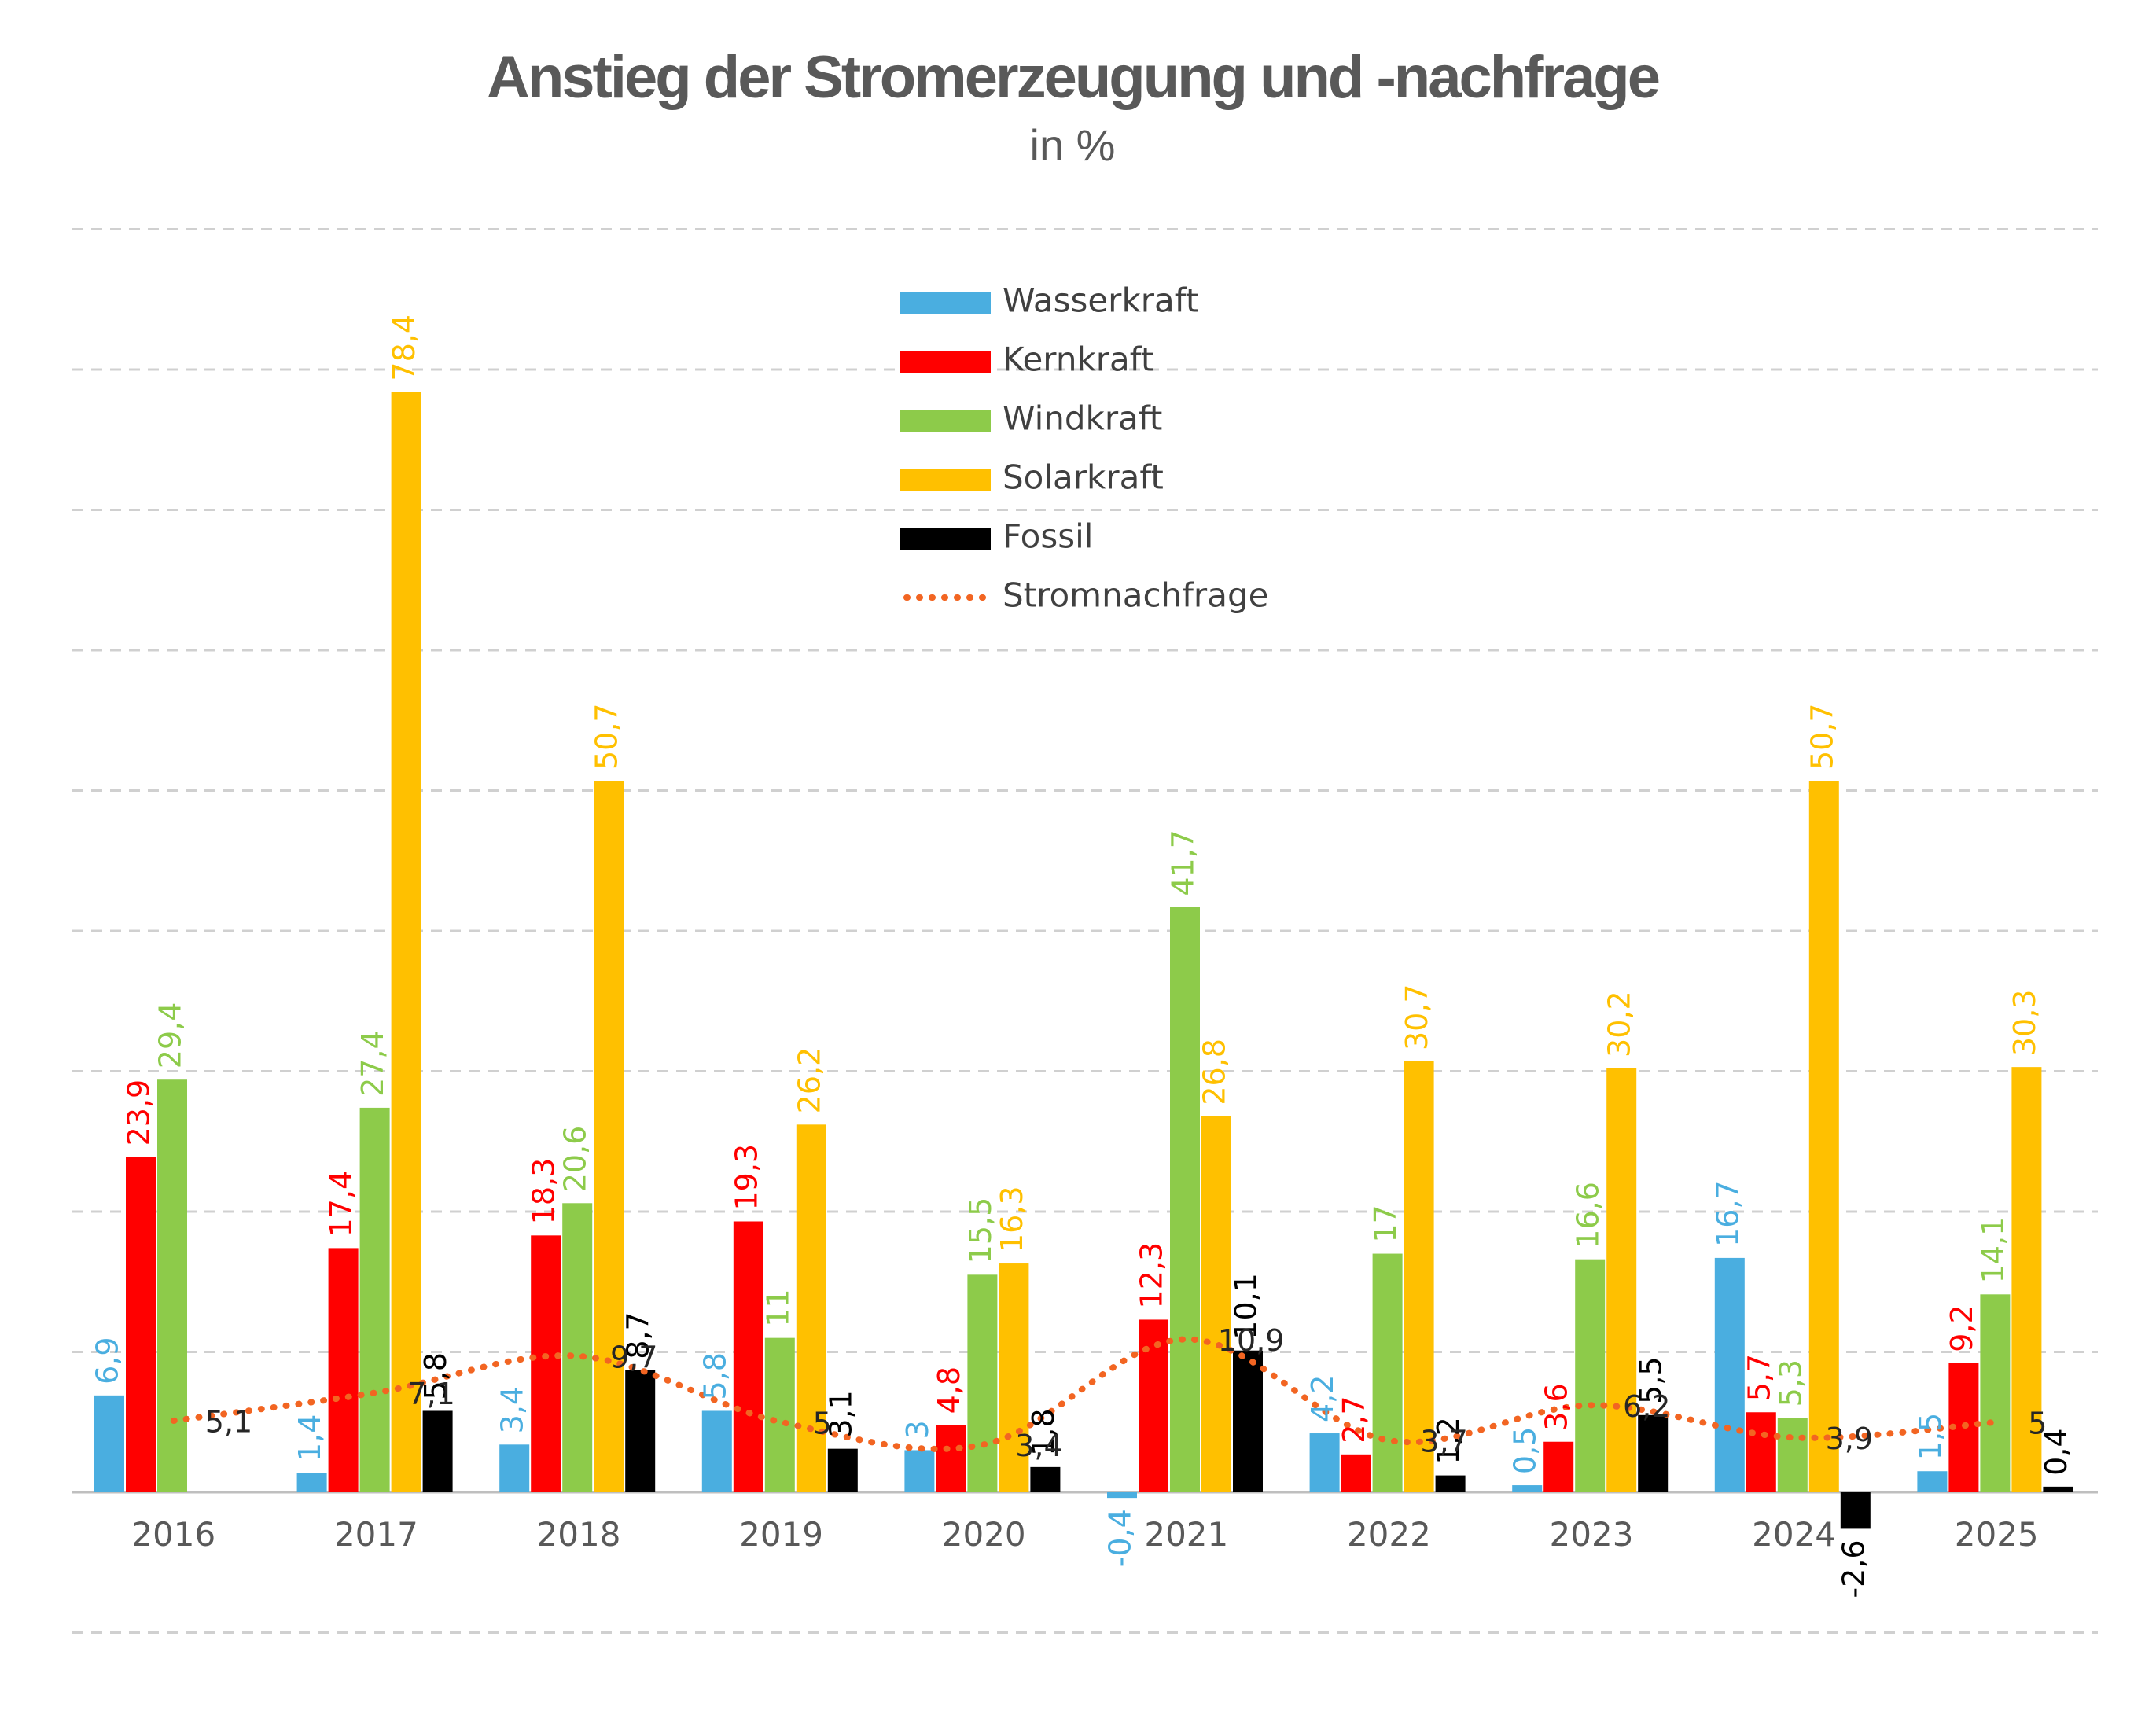 Image resolution: width=2145 pixels, height=1736 pixels. I want to click on x-tick-label-2019: 2019, so click(781, 1535).